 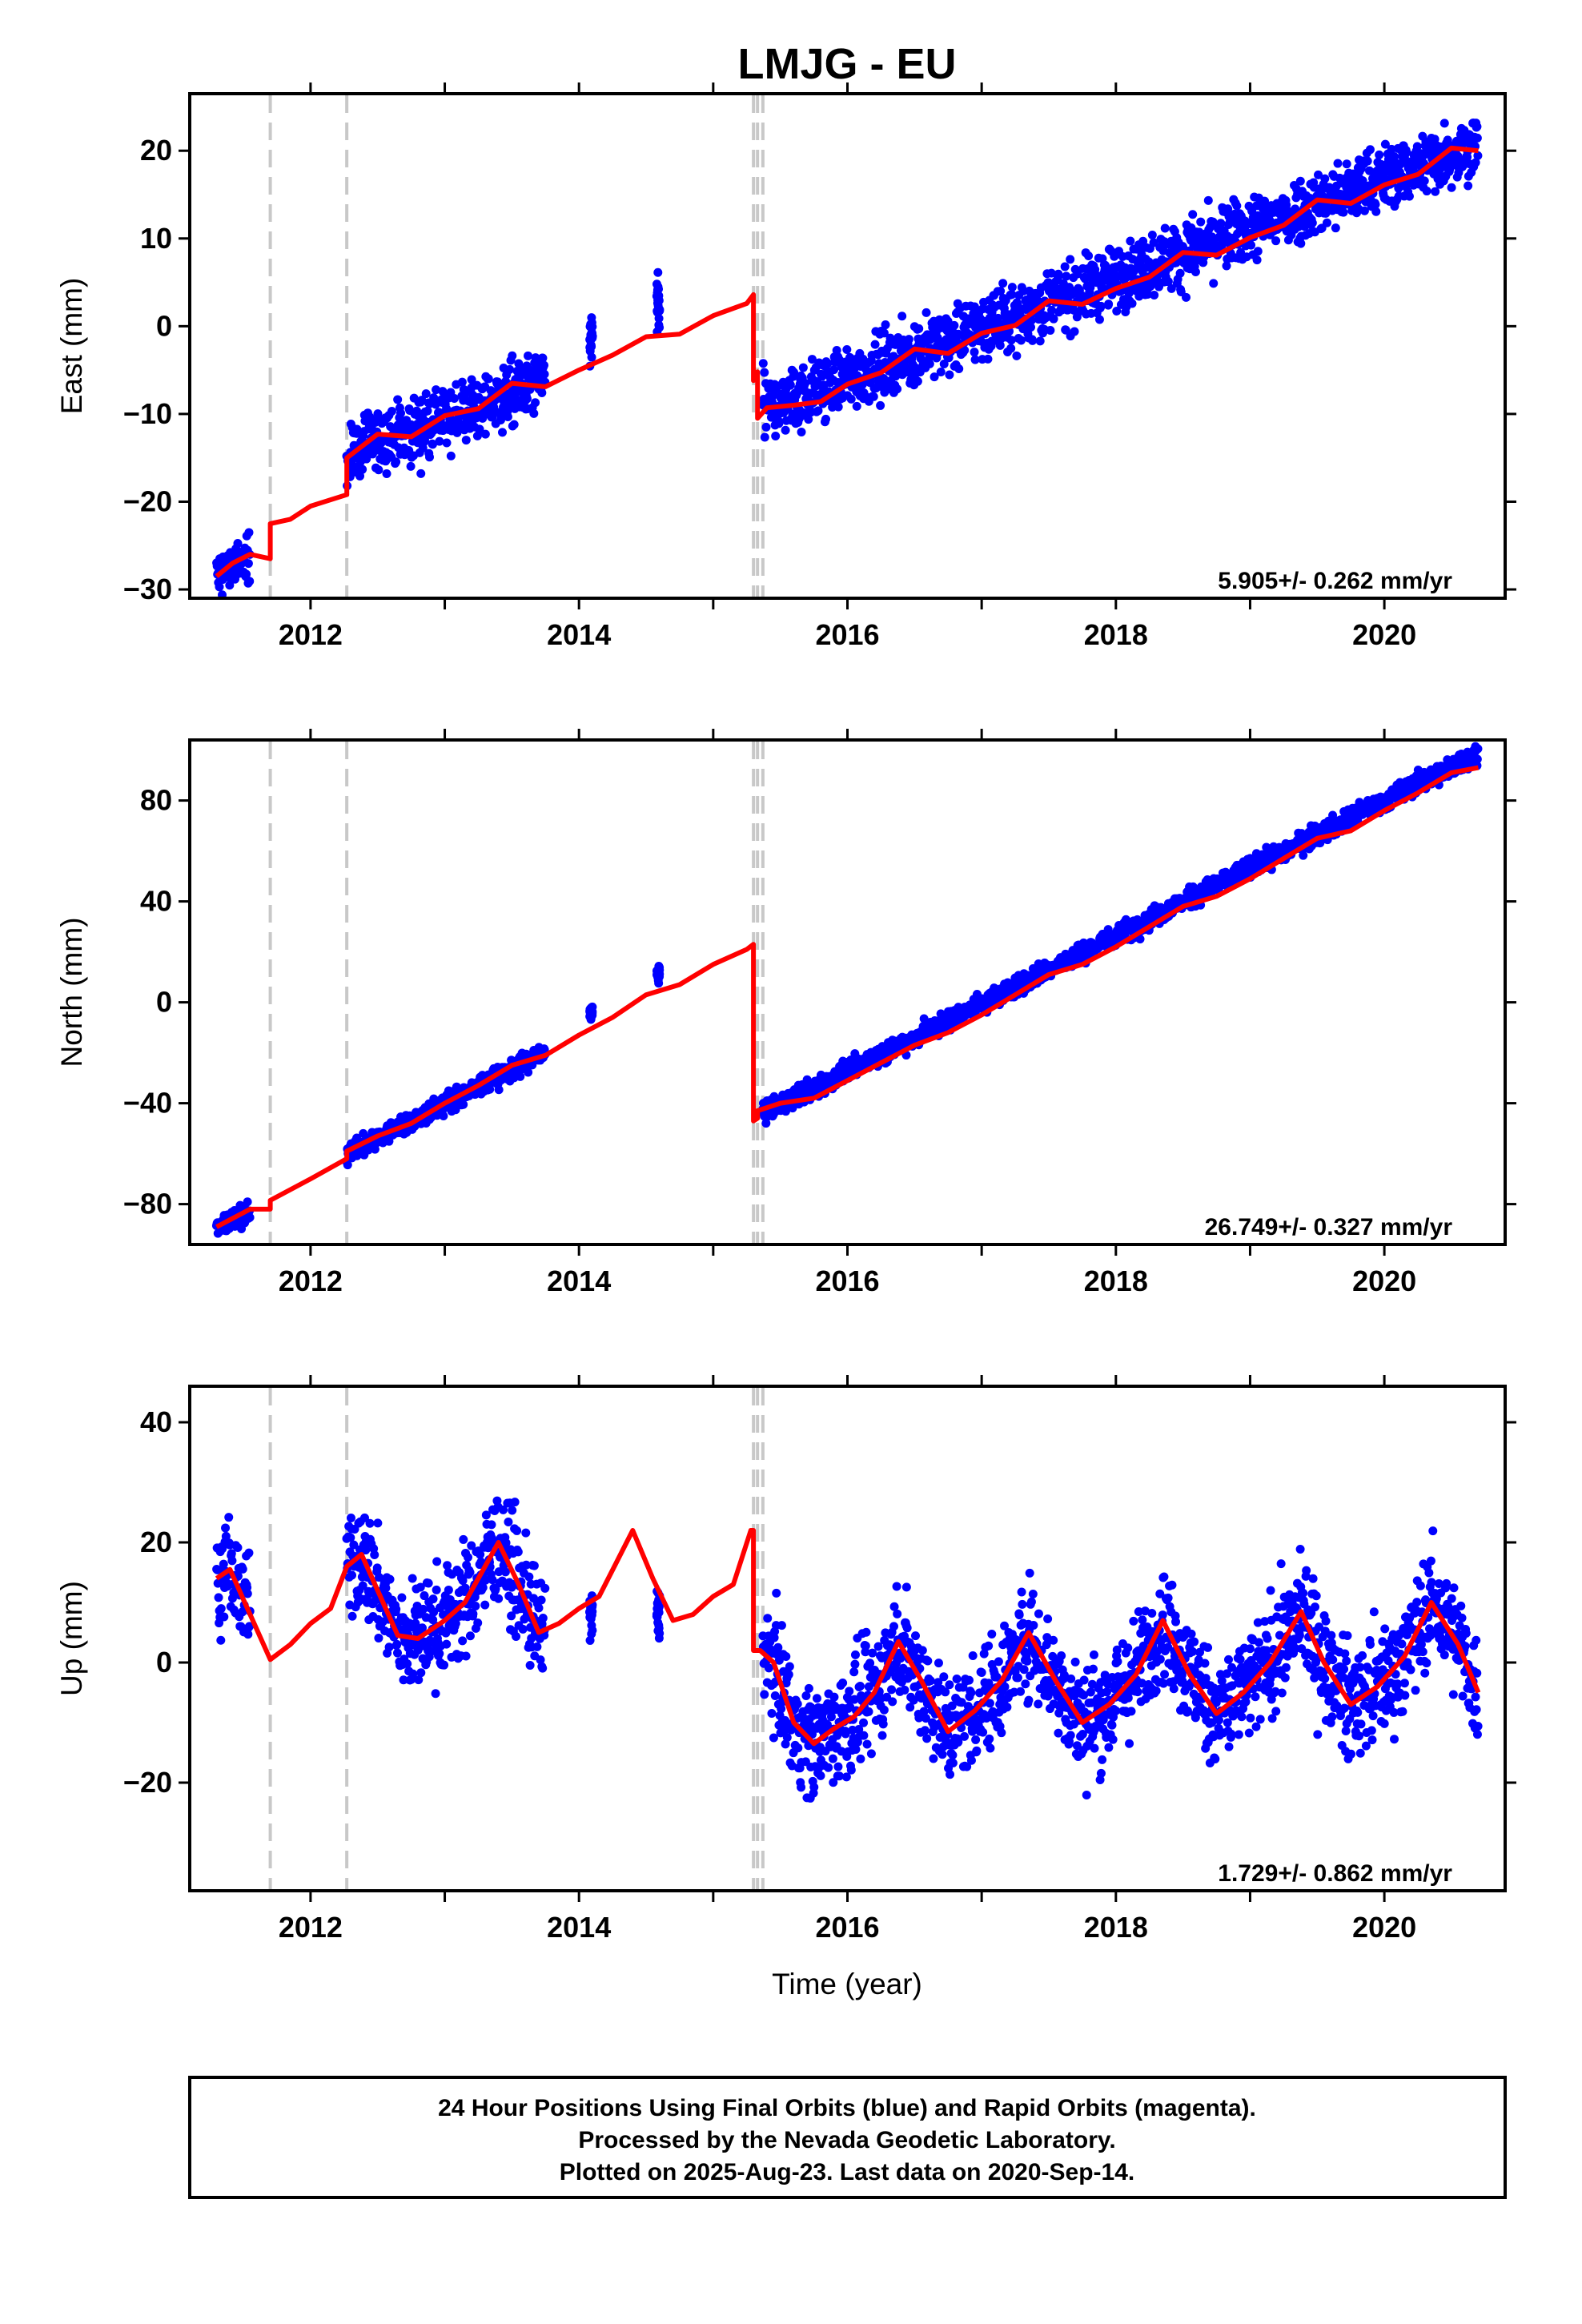 What do you see at coordinates (579, 1281) in the screenshot?
I see `x-tick-label: 2014` at bounding box center [579, 1281].